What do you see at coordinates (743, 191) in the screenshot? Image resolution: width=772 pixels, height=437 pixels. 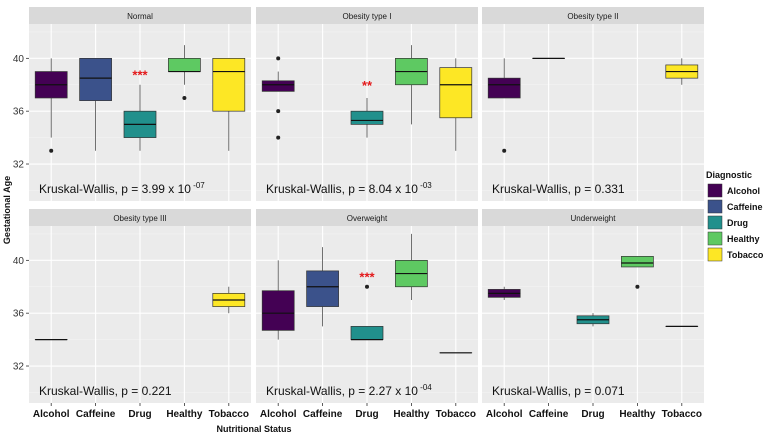 I see `legend-label-alcohol: Alcohol` at bounding box center [743, 191].